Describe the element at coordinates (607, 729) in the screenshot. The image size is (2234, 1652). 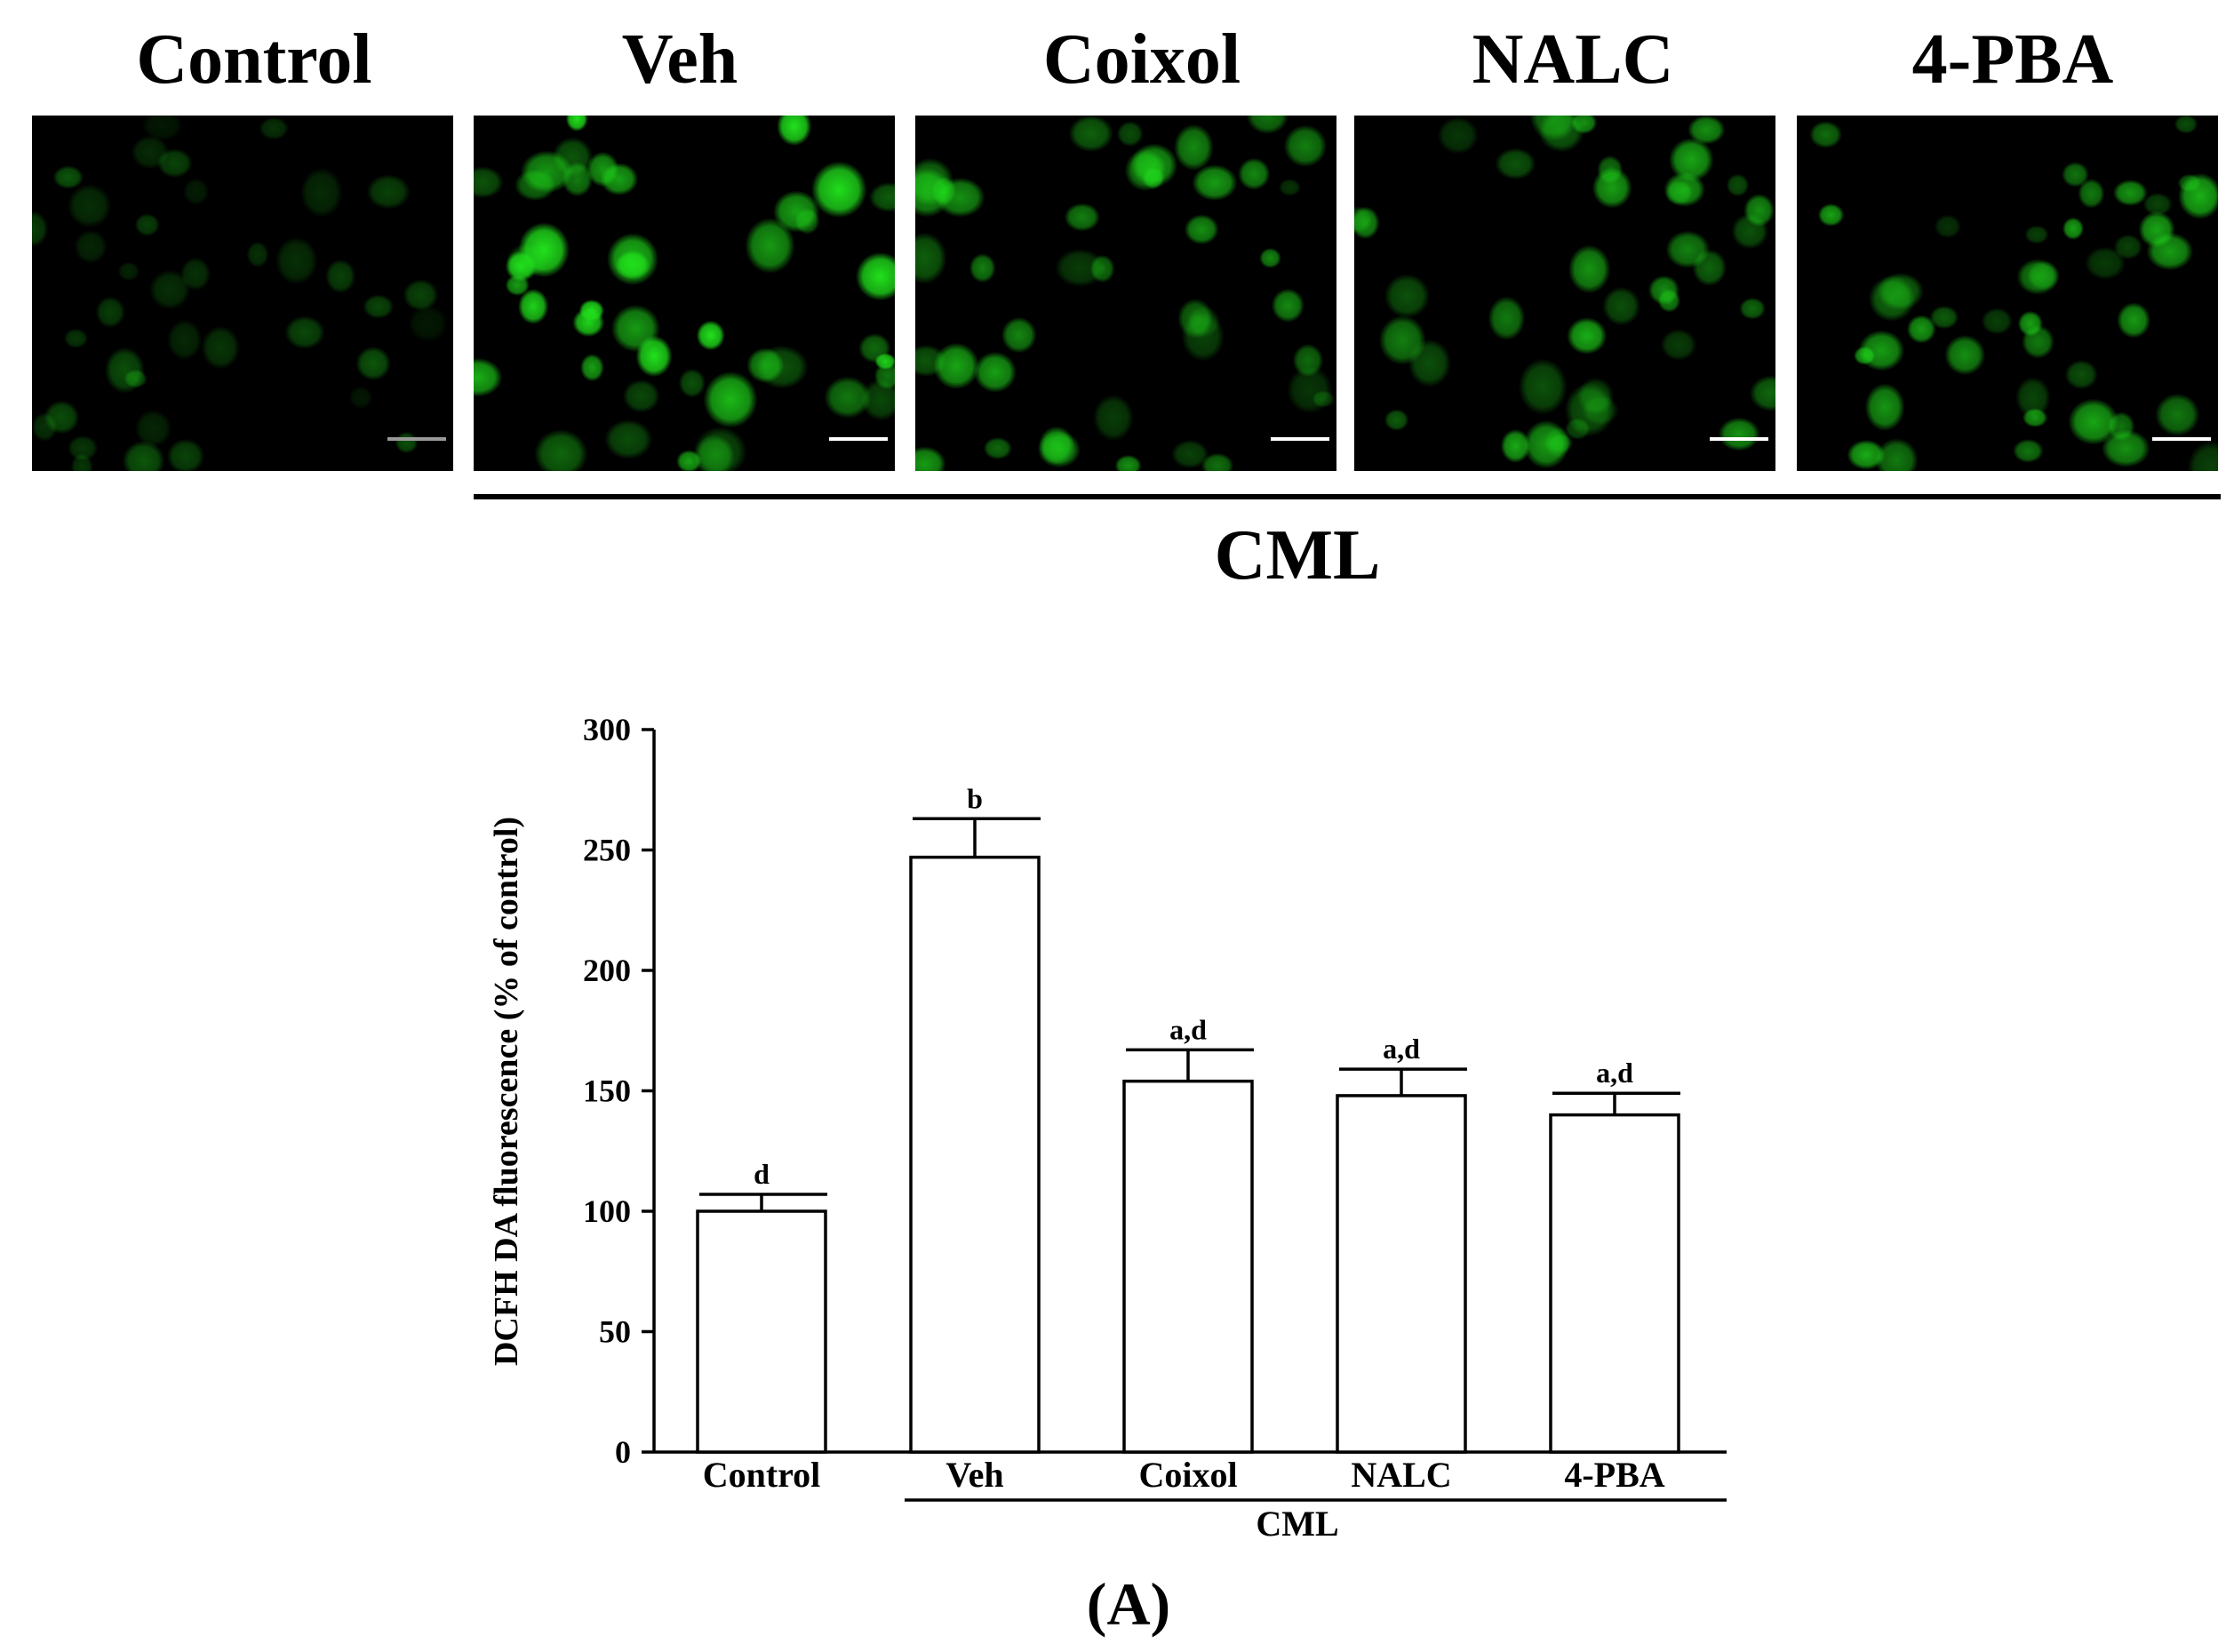
I see `y-tick-label: 300` at that location.